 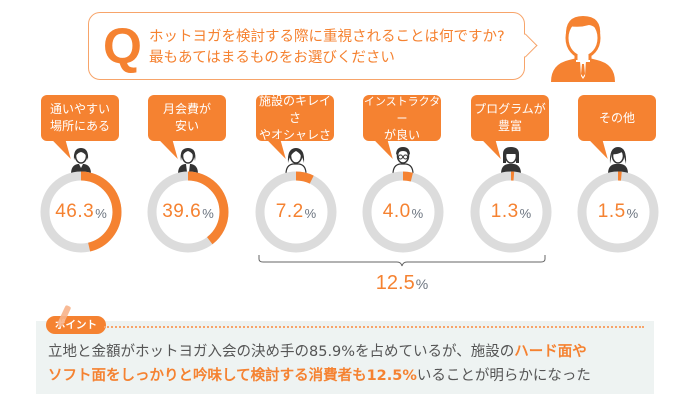 I want to click on point-text-highlight: ソフト面をしっかりと吟味して検討する消費者も12.5%, so click(x=232, y=376).